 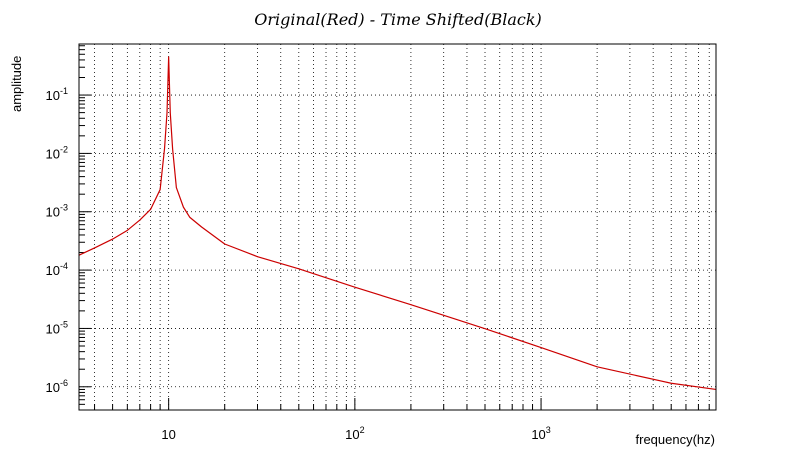 I want to click on chart-title: Original(Red) - Time Shifted(Black), so click(x=398, y=19).